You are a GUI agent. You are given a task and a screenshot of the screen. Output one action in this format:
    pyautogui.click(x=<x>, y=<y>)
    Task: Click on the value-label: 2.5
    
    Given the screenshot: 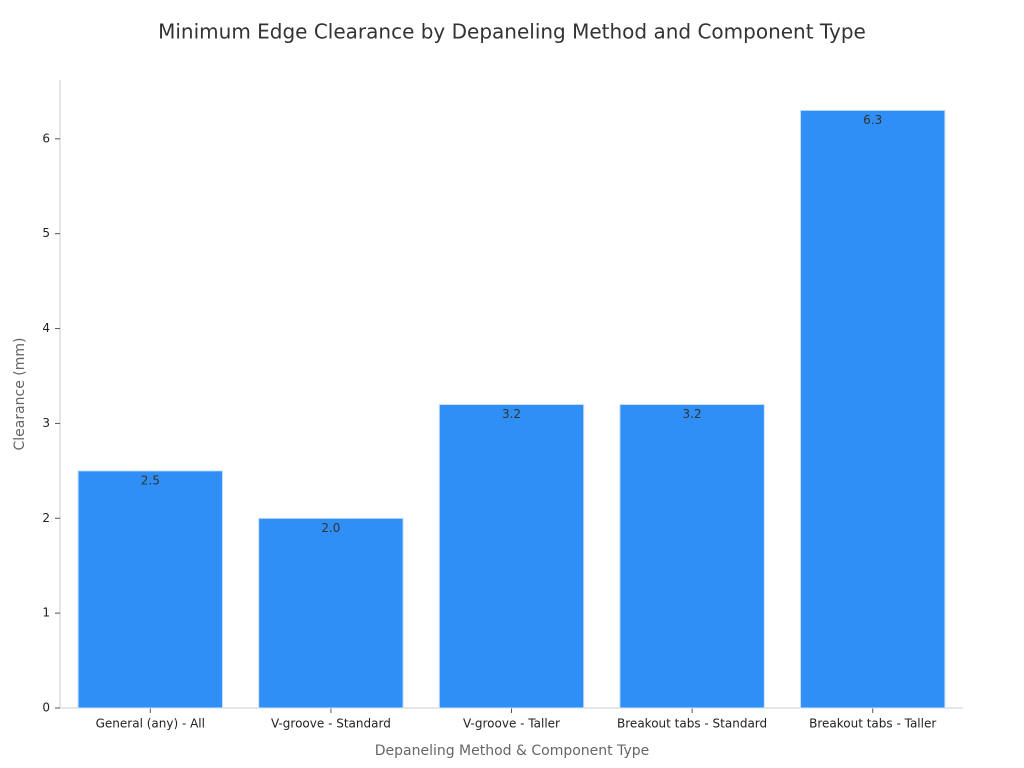 What is the action you would take?
    pyautogui.click(x=150, y=480)
    